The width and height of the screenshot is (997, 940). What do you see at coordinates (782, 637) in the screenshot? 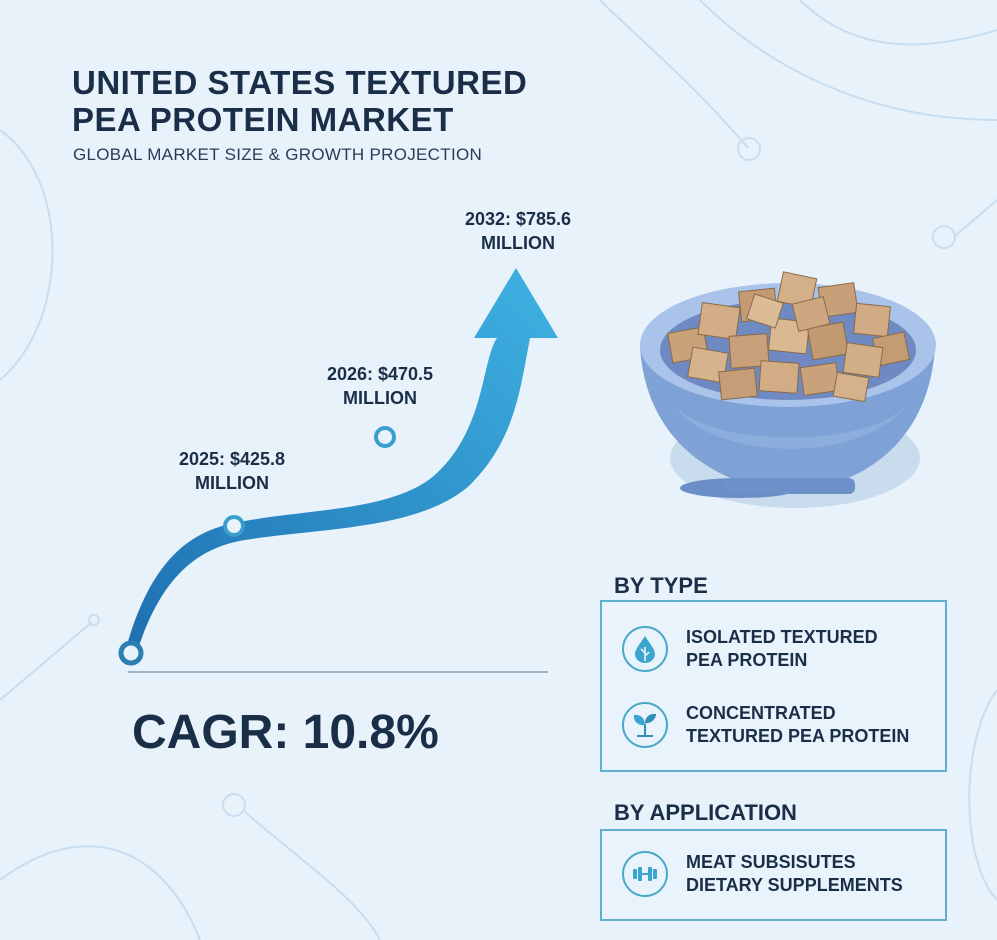
I see `type-item-isolated-line1: ISOLATED TEXTURED` at bounding box center [782, 637].